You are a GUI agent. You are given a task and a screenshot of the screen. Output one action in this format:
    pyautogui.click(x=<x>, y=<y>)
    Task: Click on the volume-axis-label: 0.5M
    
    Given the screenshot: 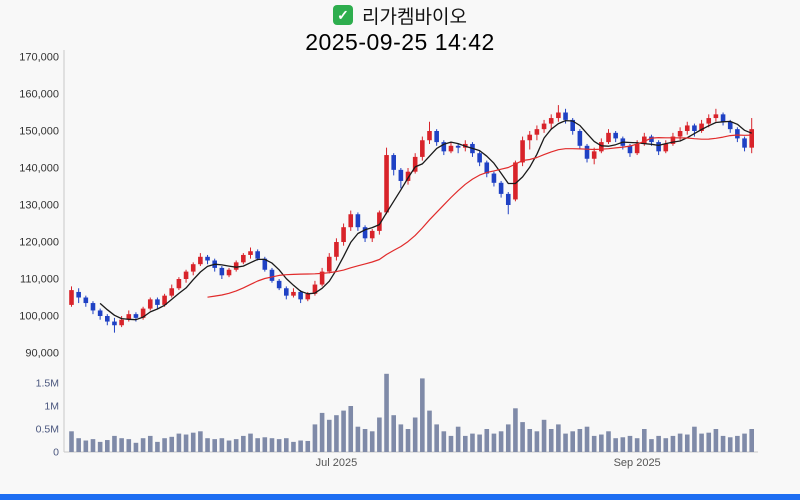 What is the action you would take?
    pyautogui.click(x=47, y=430)
    